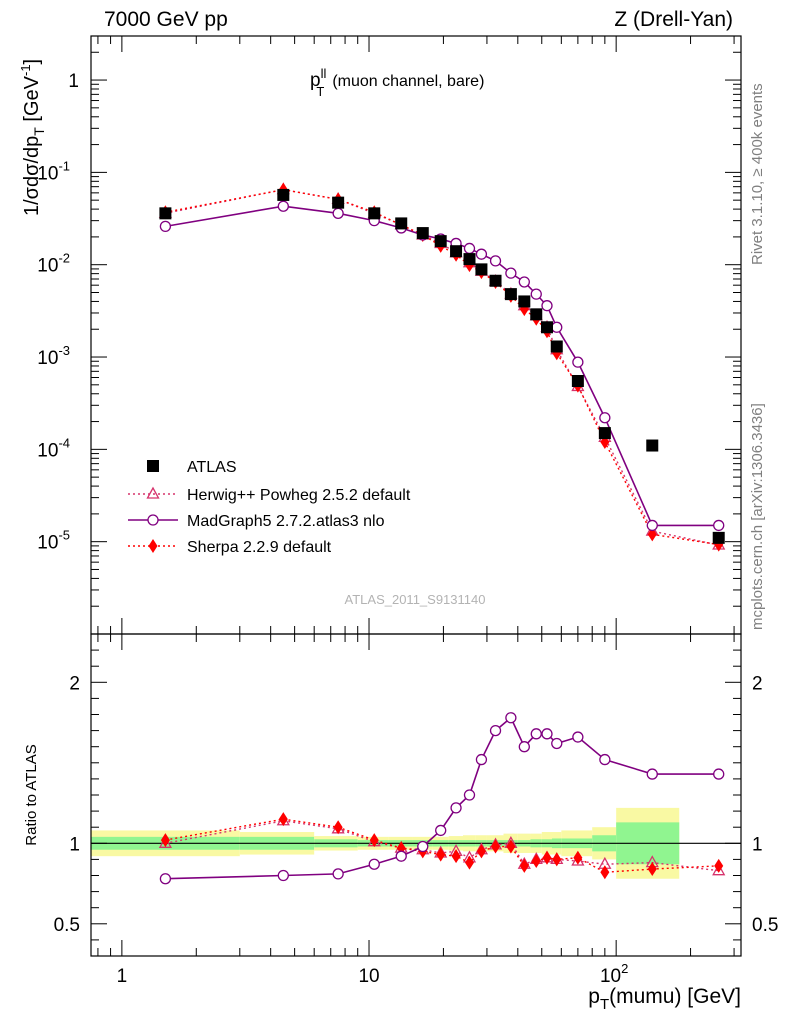 The height and width of the screenshot is (1024, 786). I want to click on legend-label-3: Sherpa 2.2.9 default, so click(259, 547).